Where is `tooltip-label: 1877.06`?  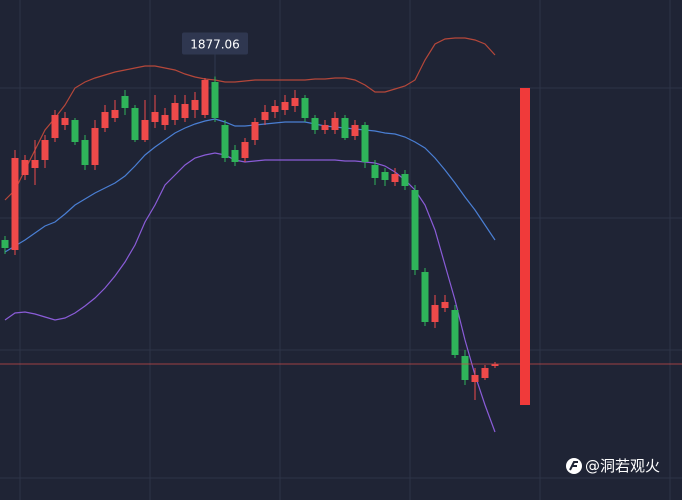
tooltip-label: 1877.06 is located at coordinates (215, 44).